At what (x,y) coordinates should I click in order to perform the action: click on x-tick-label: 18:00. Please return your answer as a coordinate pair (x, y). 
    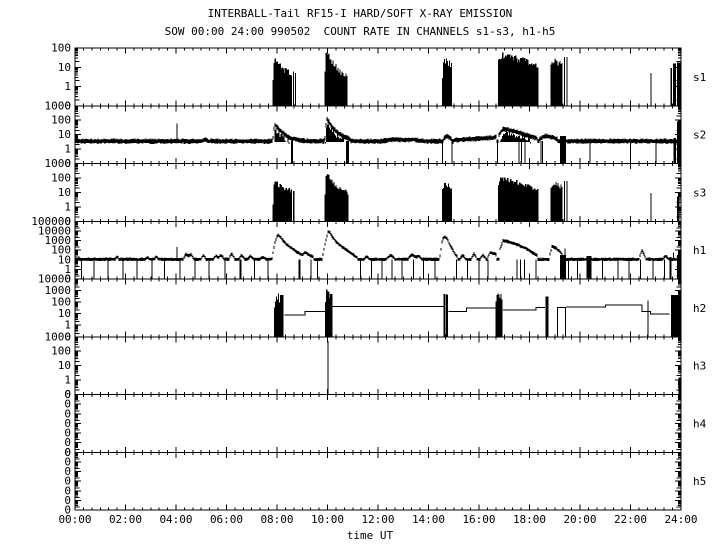
    Looking at the image, I should click on (529, 519).